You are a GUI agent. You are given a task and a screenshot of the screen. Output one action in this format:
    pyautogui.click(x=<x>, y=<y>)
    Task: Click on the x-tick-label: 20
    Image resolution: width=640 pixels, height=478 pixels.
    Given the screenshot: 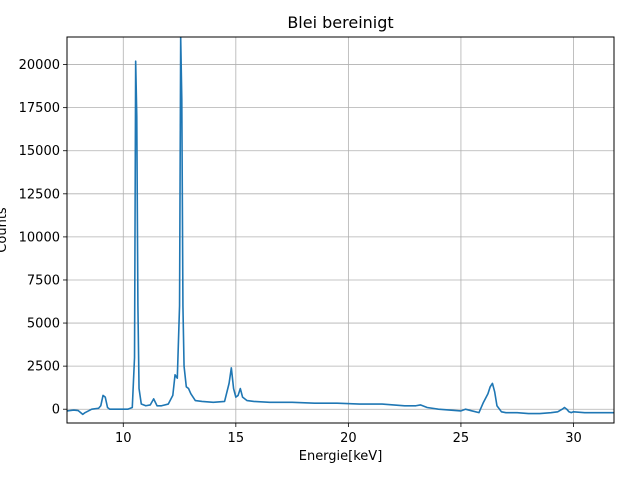 What is the action you would take?
    pyautogui.click(x=348, y=438)
    